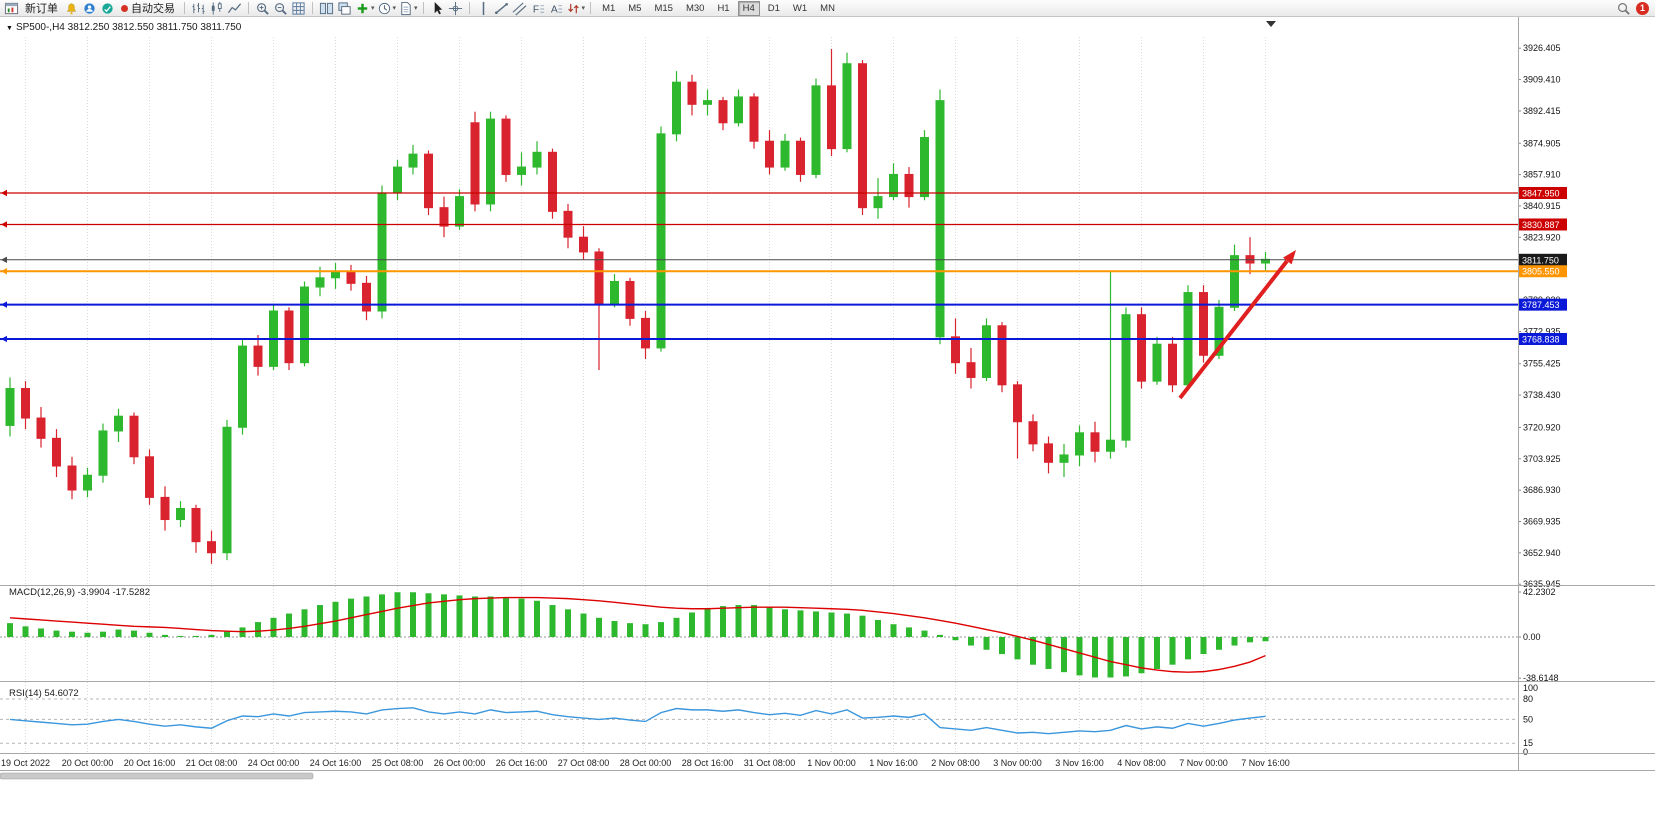 This screenshot has height=819, width=1655. I want to click on svg-text: 3635.945, so click(1542, 584).